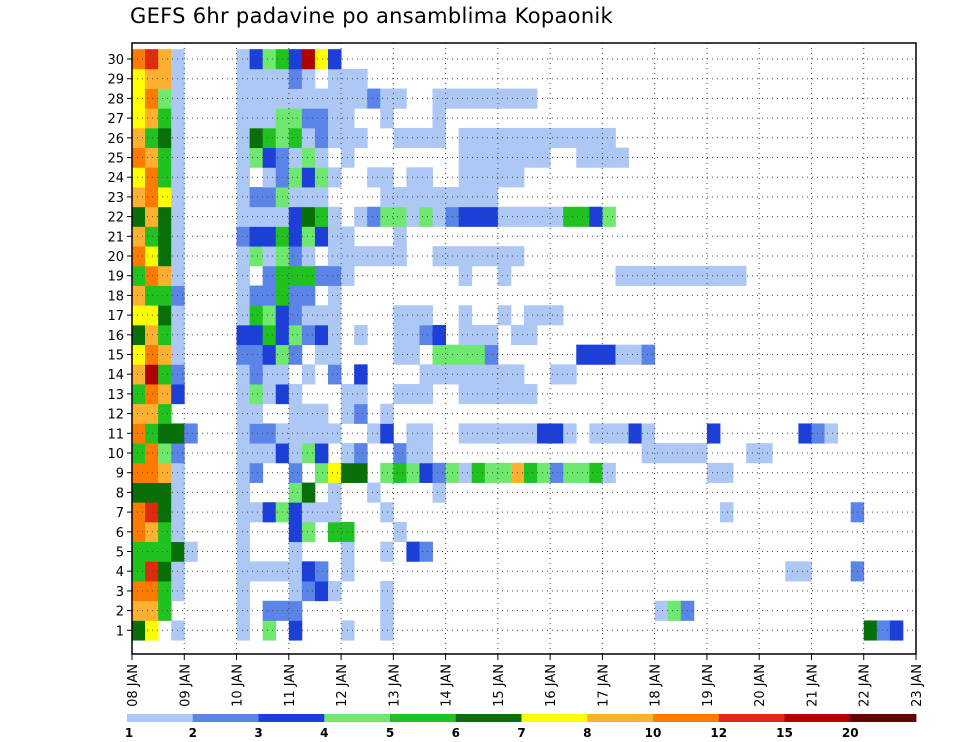 The image size is (960, 742). Describe the element at coordinates (258, 733) in the screenshot. I see `colorbar-label: 3` at that location.